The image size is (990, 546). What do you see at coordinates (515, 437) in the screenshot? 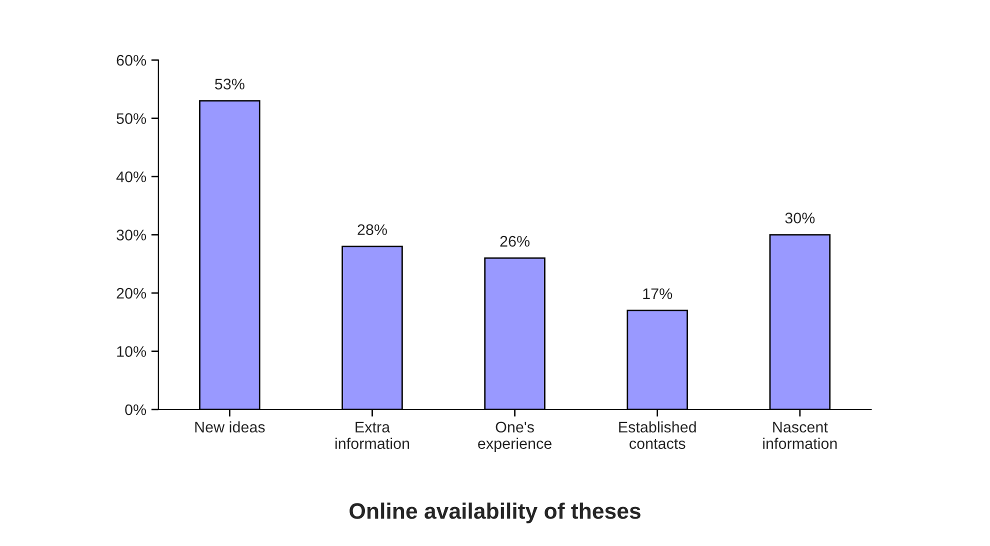
I see `x-tick-label: One's experience` at bounding box center [515, 437].